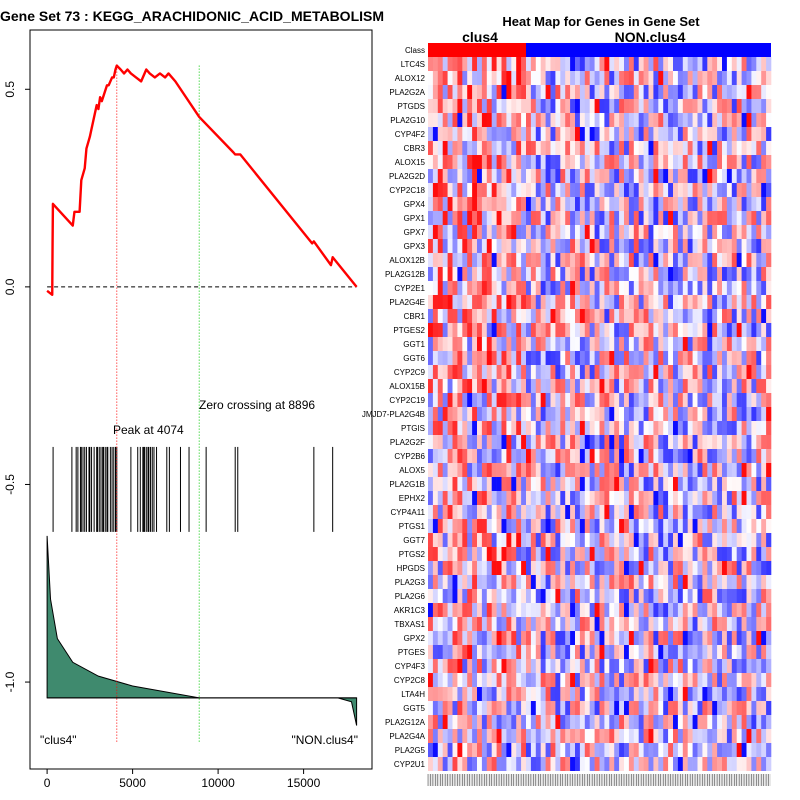 This screenshot has height=800, width=800. I want to click on gene-label: JMJD7-PLA2G4B, so click(393, 414).